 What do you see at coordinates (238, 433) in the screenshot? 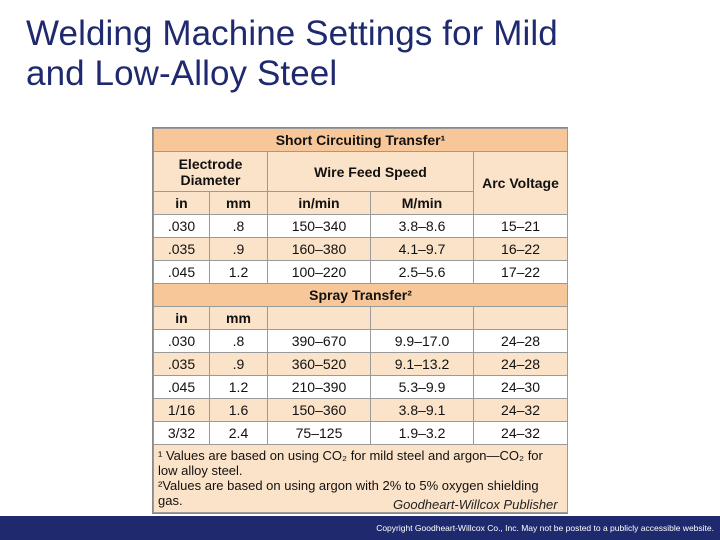
I see `cell-mm: 2.4` at bounding box center [238, 433].